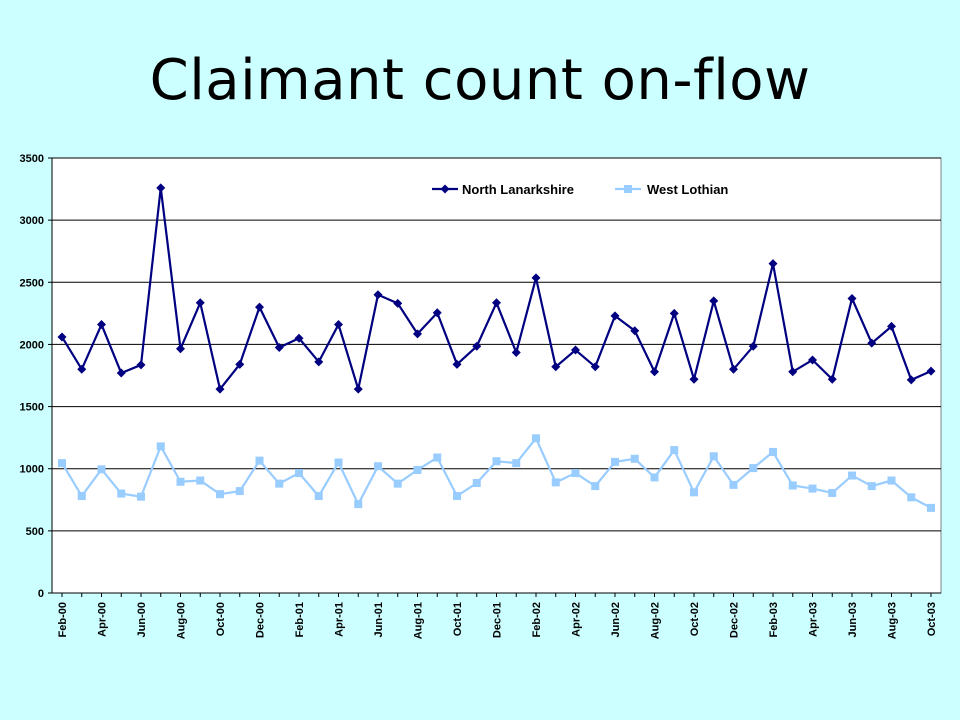 This screenshot has height=720, width=960. I want to click on x-tick-label: Feb-02, so click(537, 619).